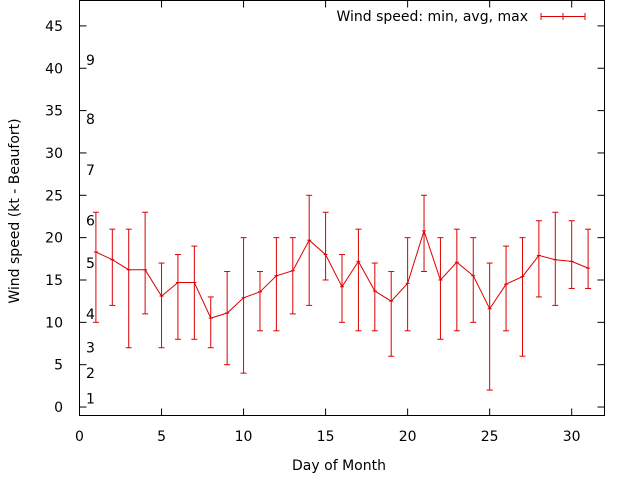 This screenshot has width=640, height=480. I want to click on y-tick-label: 30, so click(54, 154).